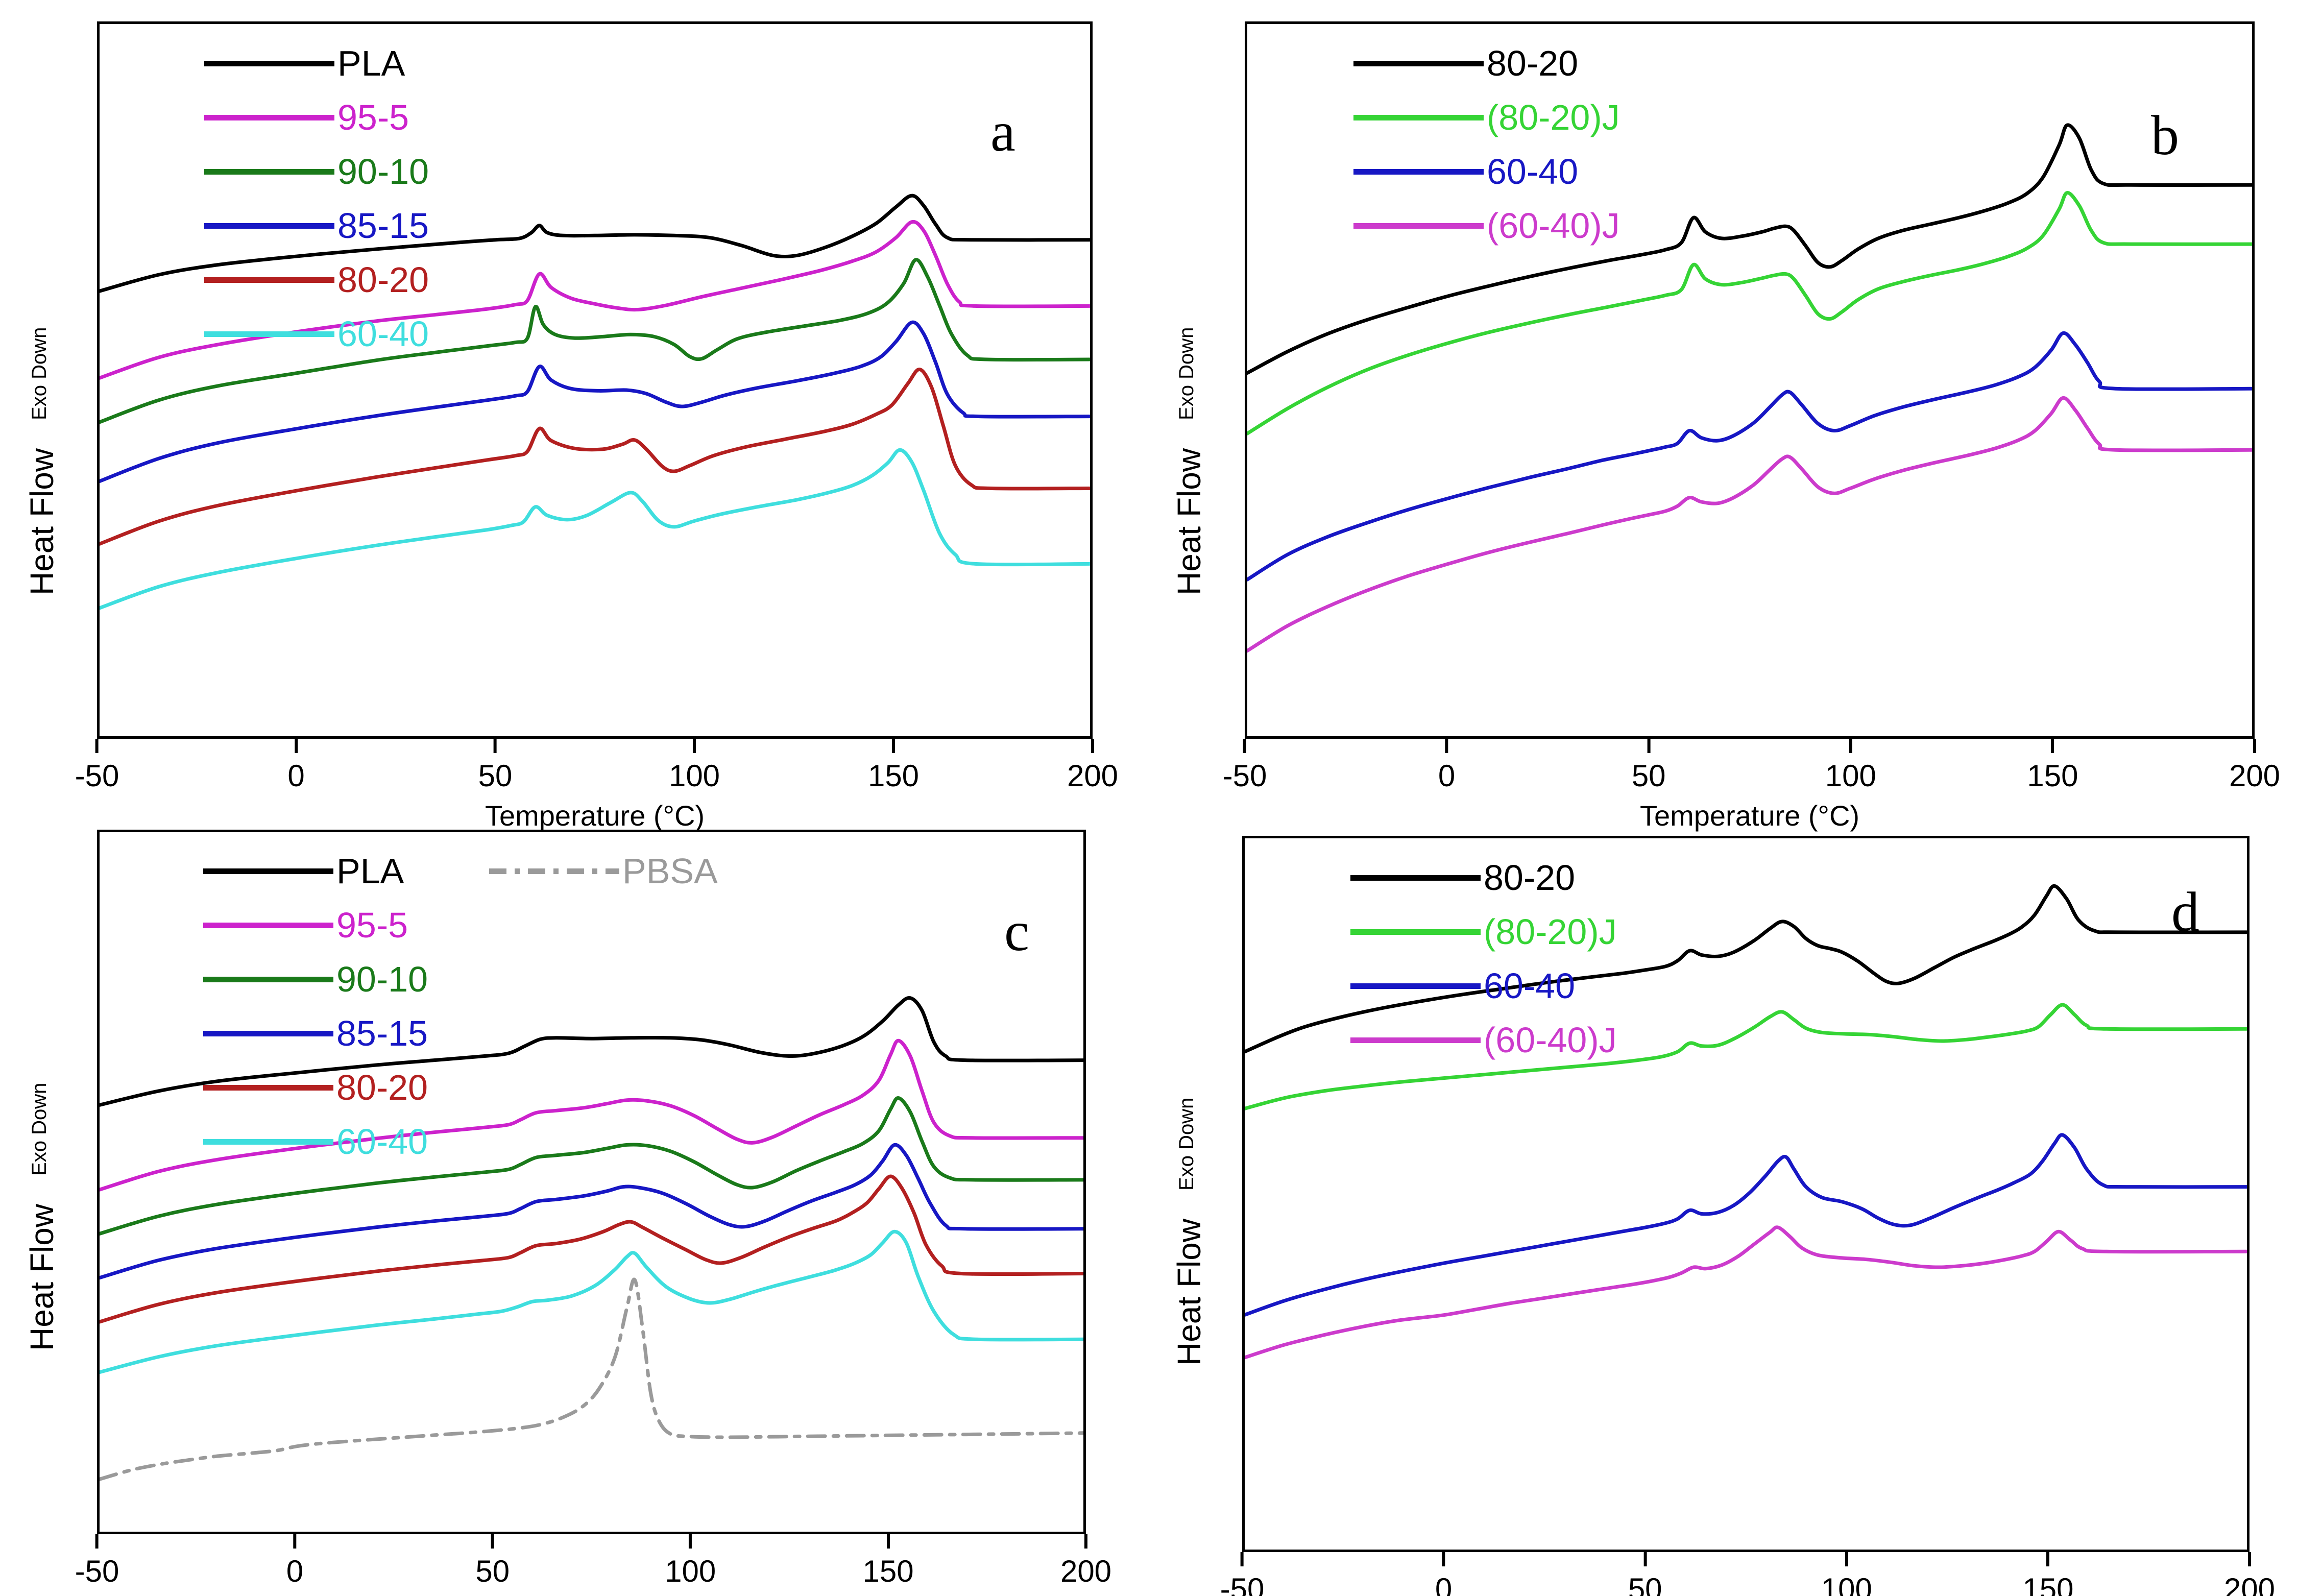  Describe the element at coordinates (591, 1379) in the screenshot. I see `curve-c-PBSA` at that location.